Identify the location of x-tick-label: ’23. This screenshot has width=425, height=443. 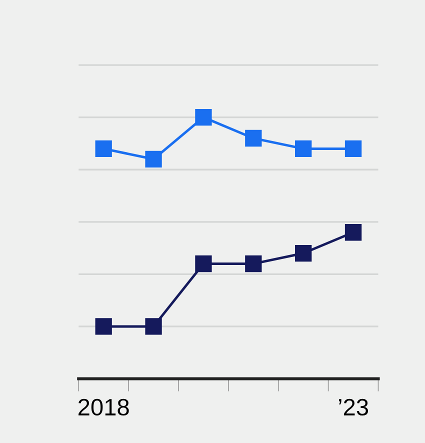
(353, 407).